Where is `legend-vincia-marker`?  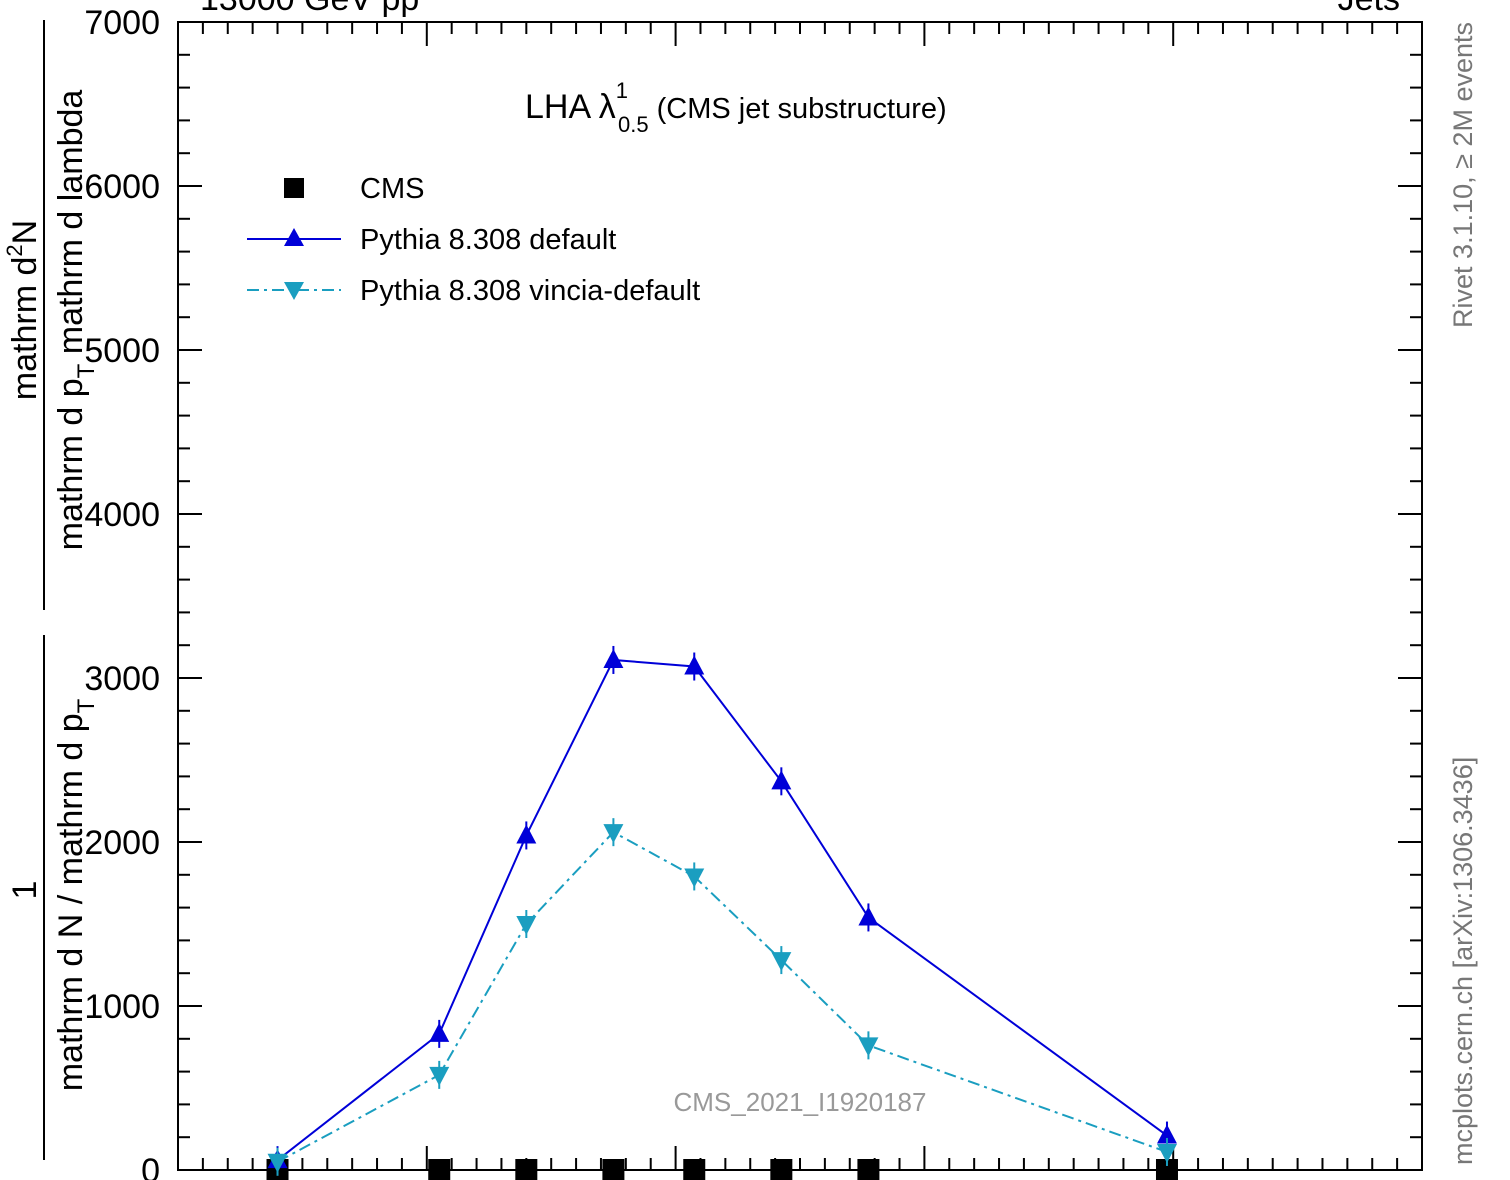 legend-vincia-marker is located at coordinates (294, 291).